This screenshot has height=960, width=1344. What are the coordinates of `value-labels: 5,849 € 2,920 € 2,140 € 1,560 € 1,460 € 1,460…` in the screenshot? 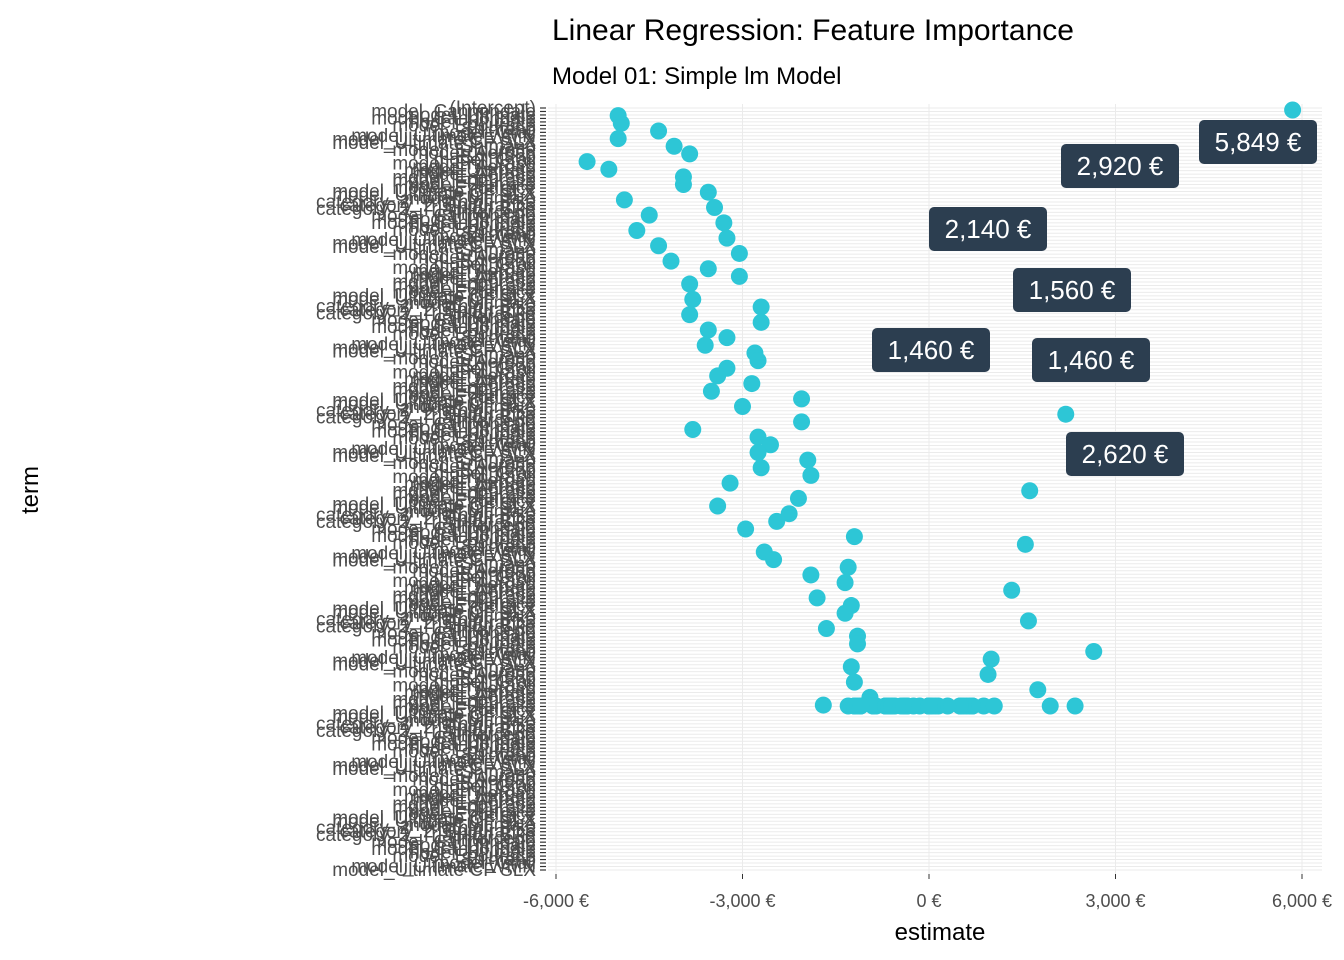 It's located at (1094, 298).